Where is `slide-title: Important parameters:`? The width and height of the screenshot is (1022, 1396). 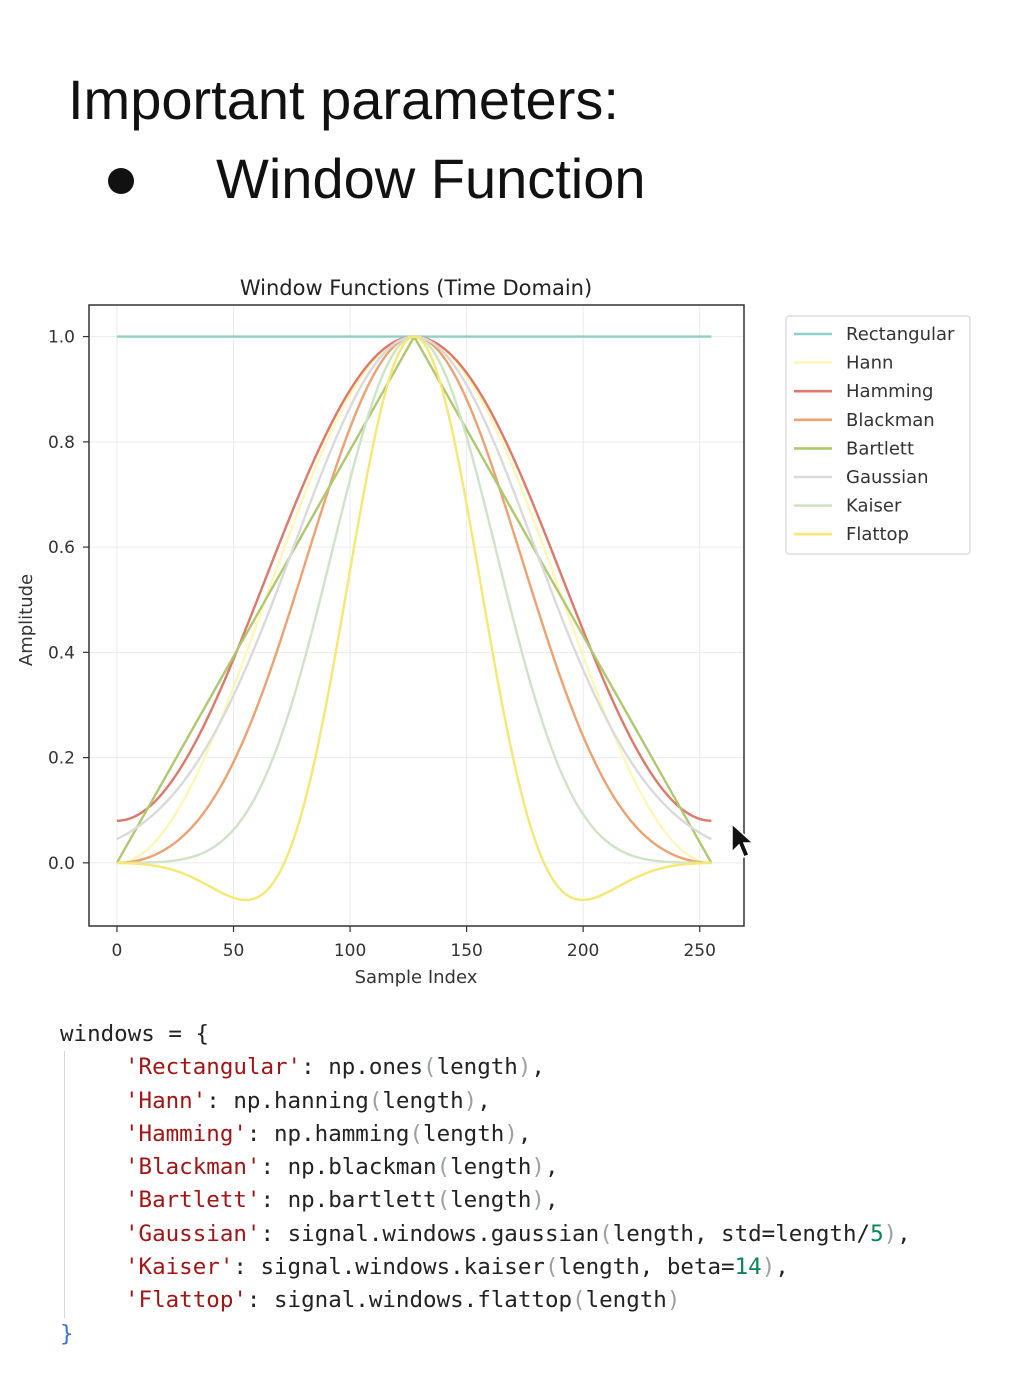
slide-title: Important parameters: is located at coordinates (343, 99).